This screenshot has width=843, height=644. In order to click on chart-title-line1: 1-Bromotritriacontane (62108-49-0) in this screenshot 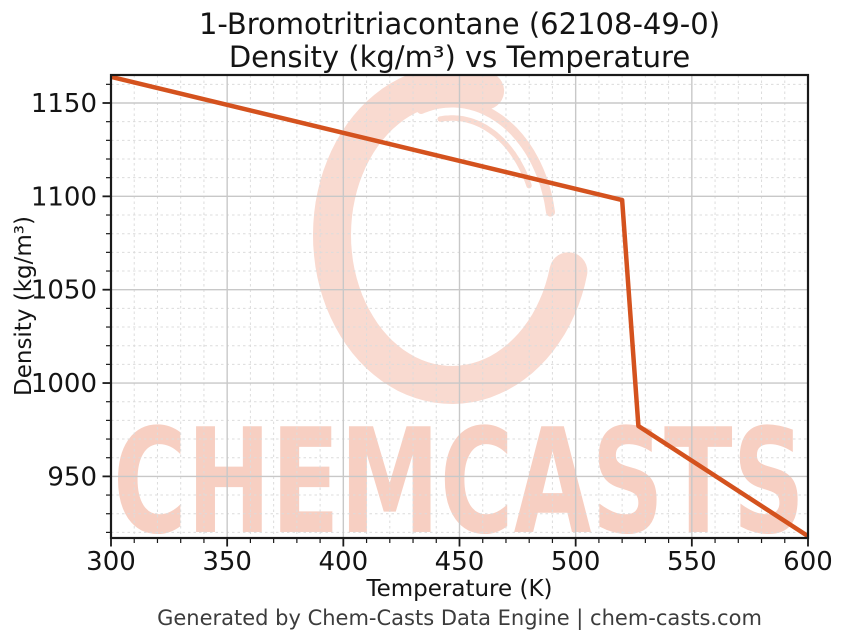, I will do `click(459, 24)`.